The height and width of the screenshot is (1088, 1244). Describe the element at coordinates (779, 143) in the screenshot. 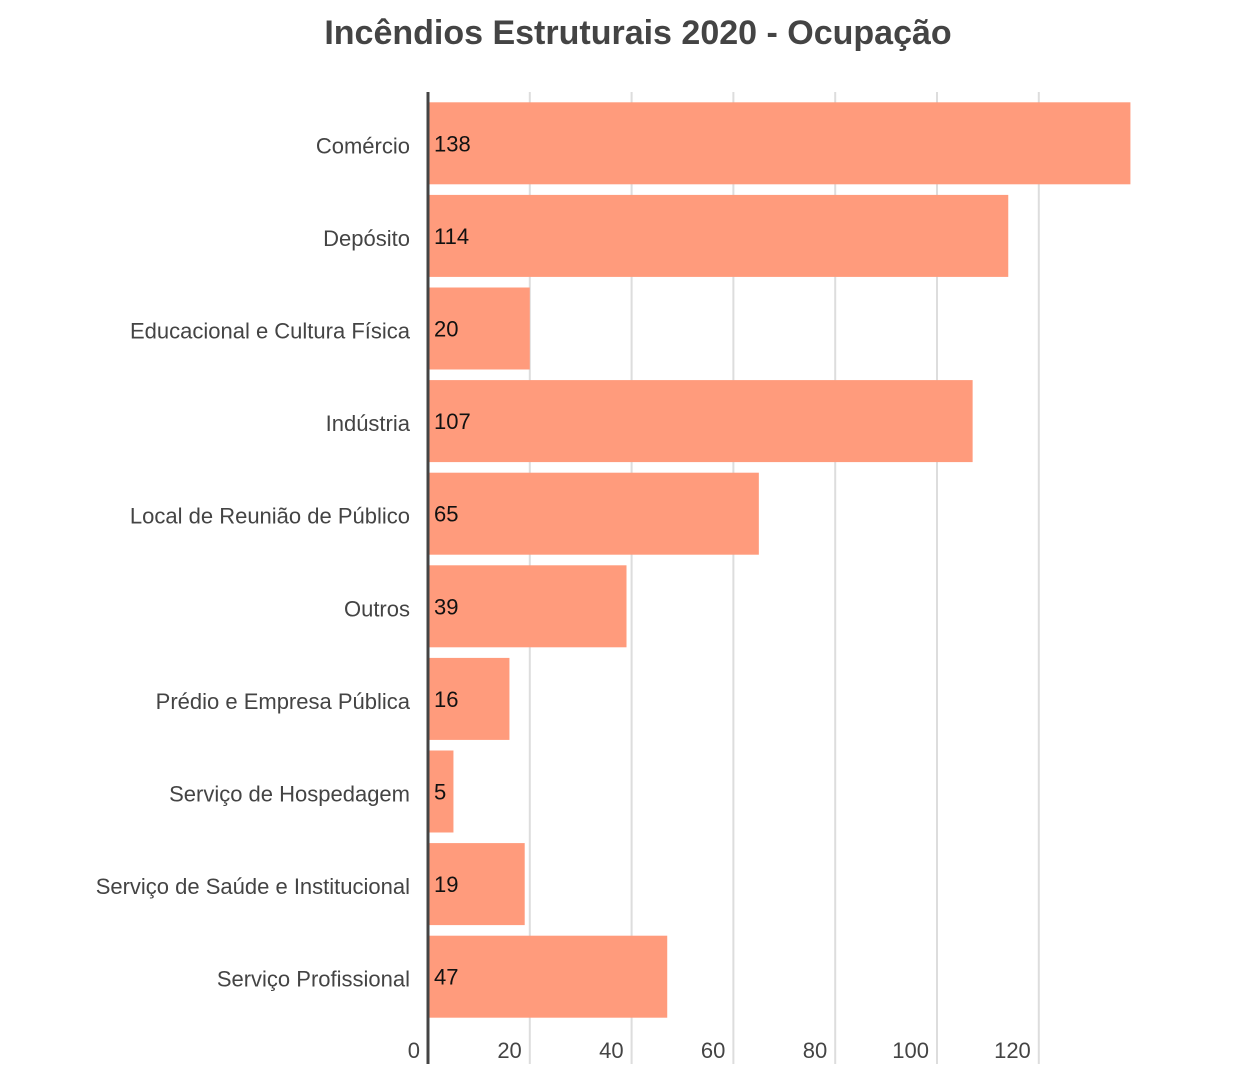

I see `bar-comercio` at that location.